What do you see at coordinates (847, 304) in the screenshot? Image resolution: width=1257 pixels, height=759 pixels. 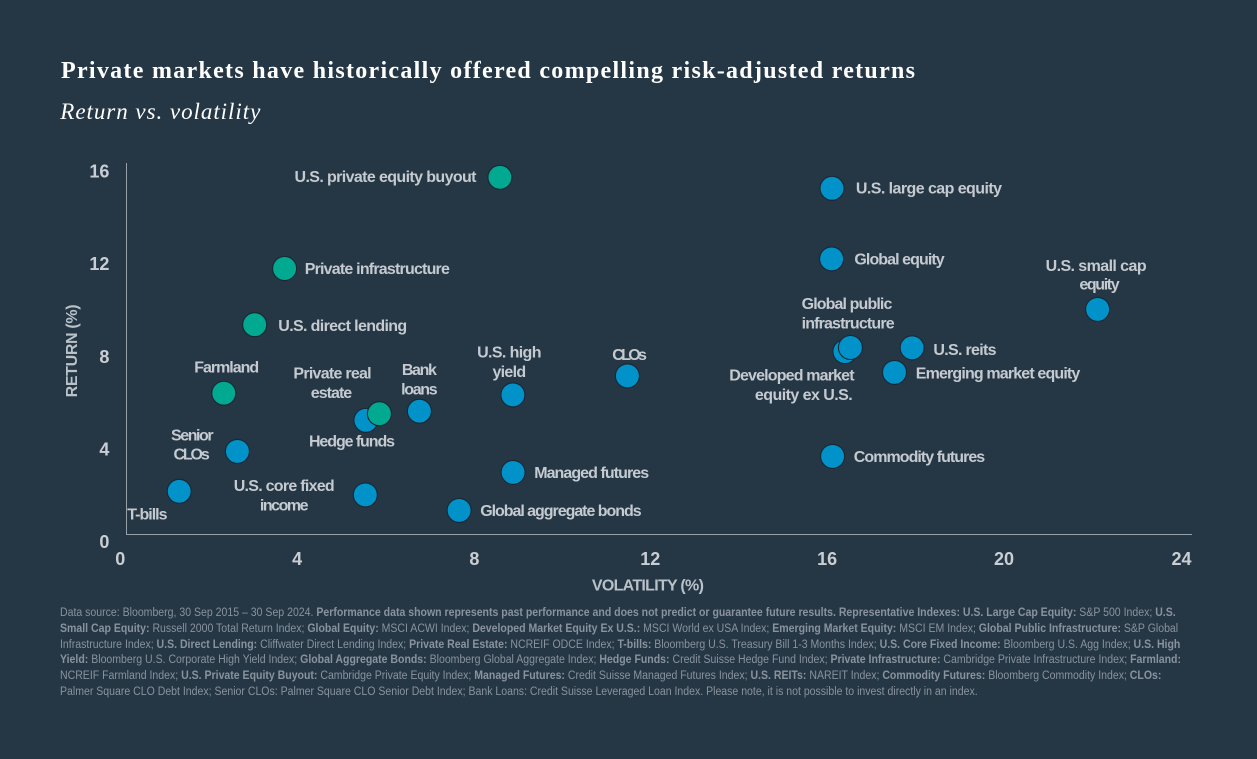 I see `svg-text: Global public` at bounding box center [847, 304].